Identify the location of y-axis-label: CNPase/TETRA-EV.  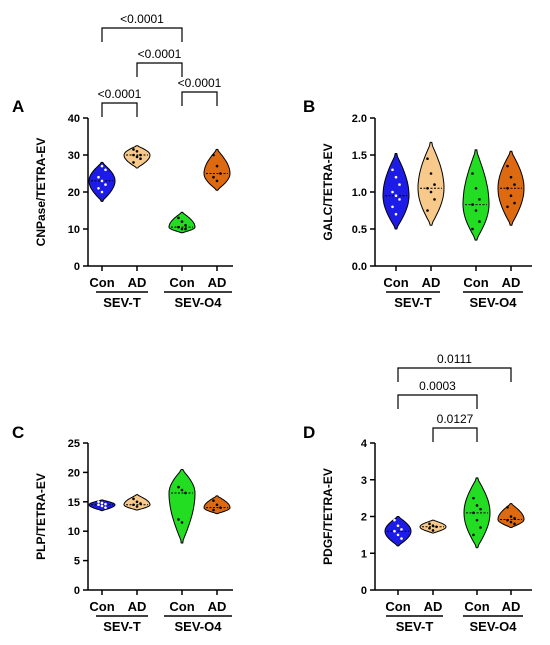
(41, 192).